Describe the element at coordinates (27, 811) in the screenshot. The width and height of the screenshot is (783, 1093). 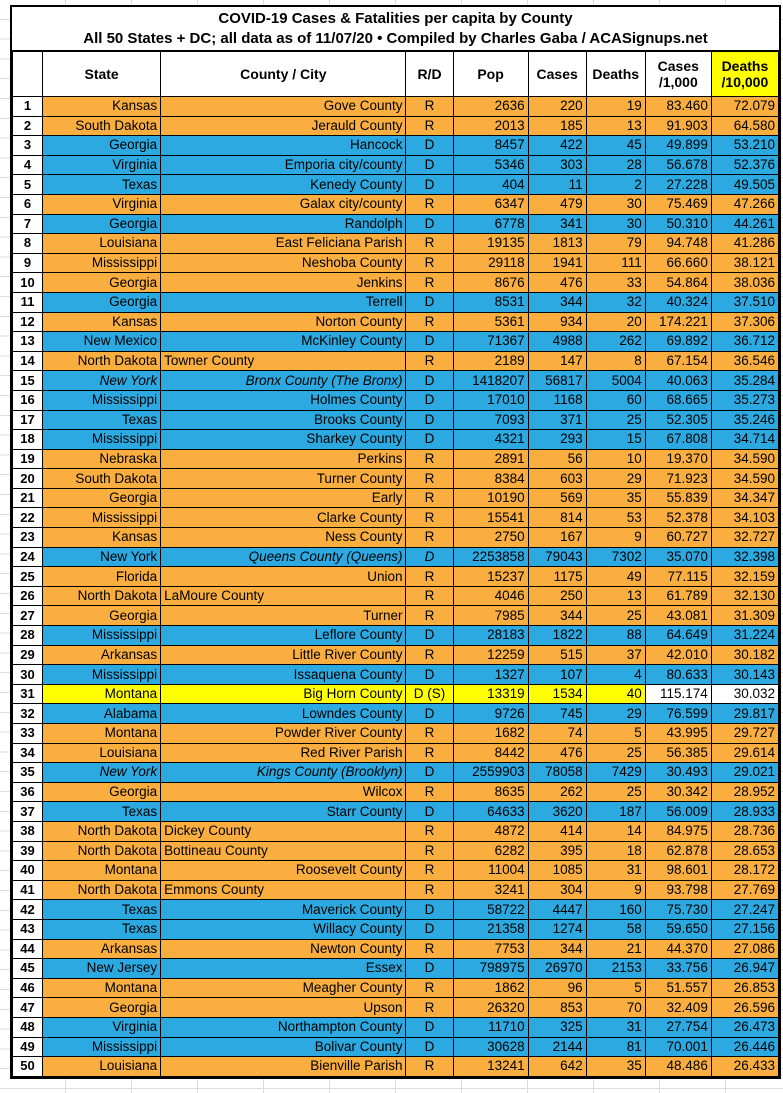
I see `row-number-cell: 37` at that location.